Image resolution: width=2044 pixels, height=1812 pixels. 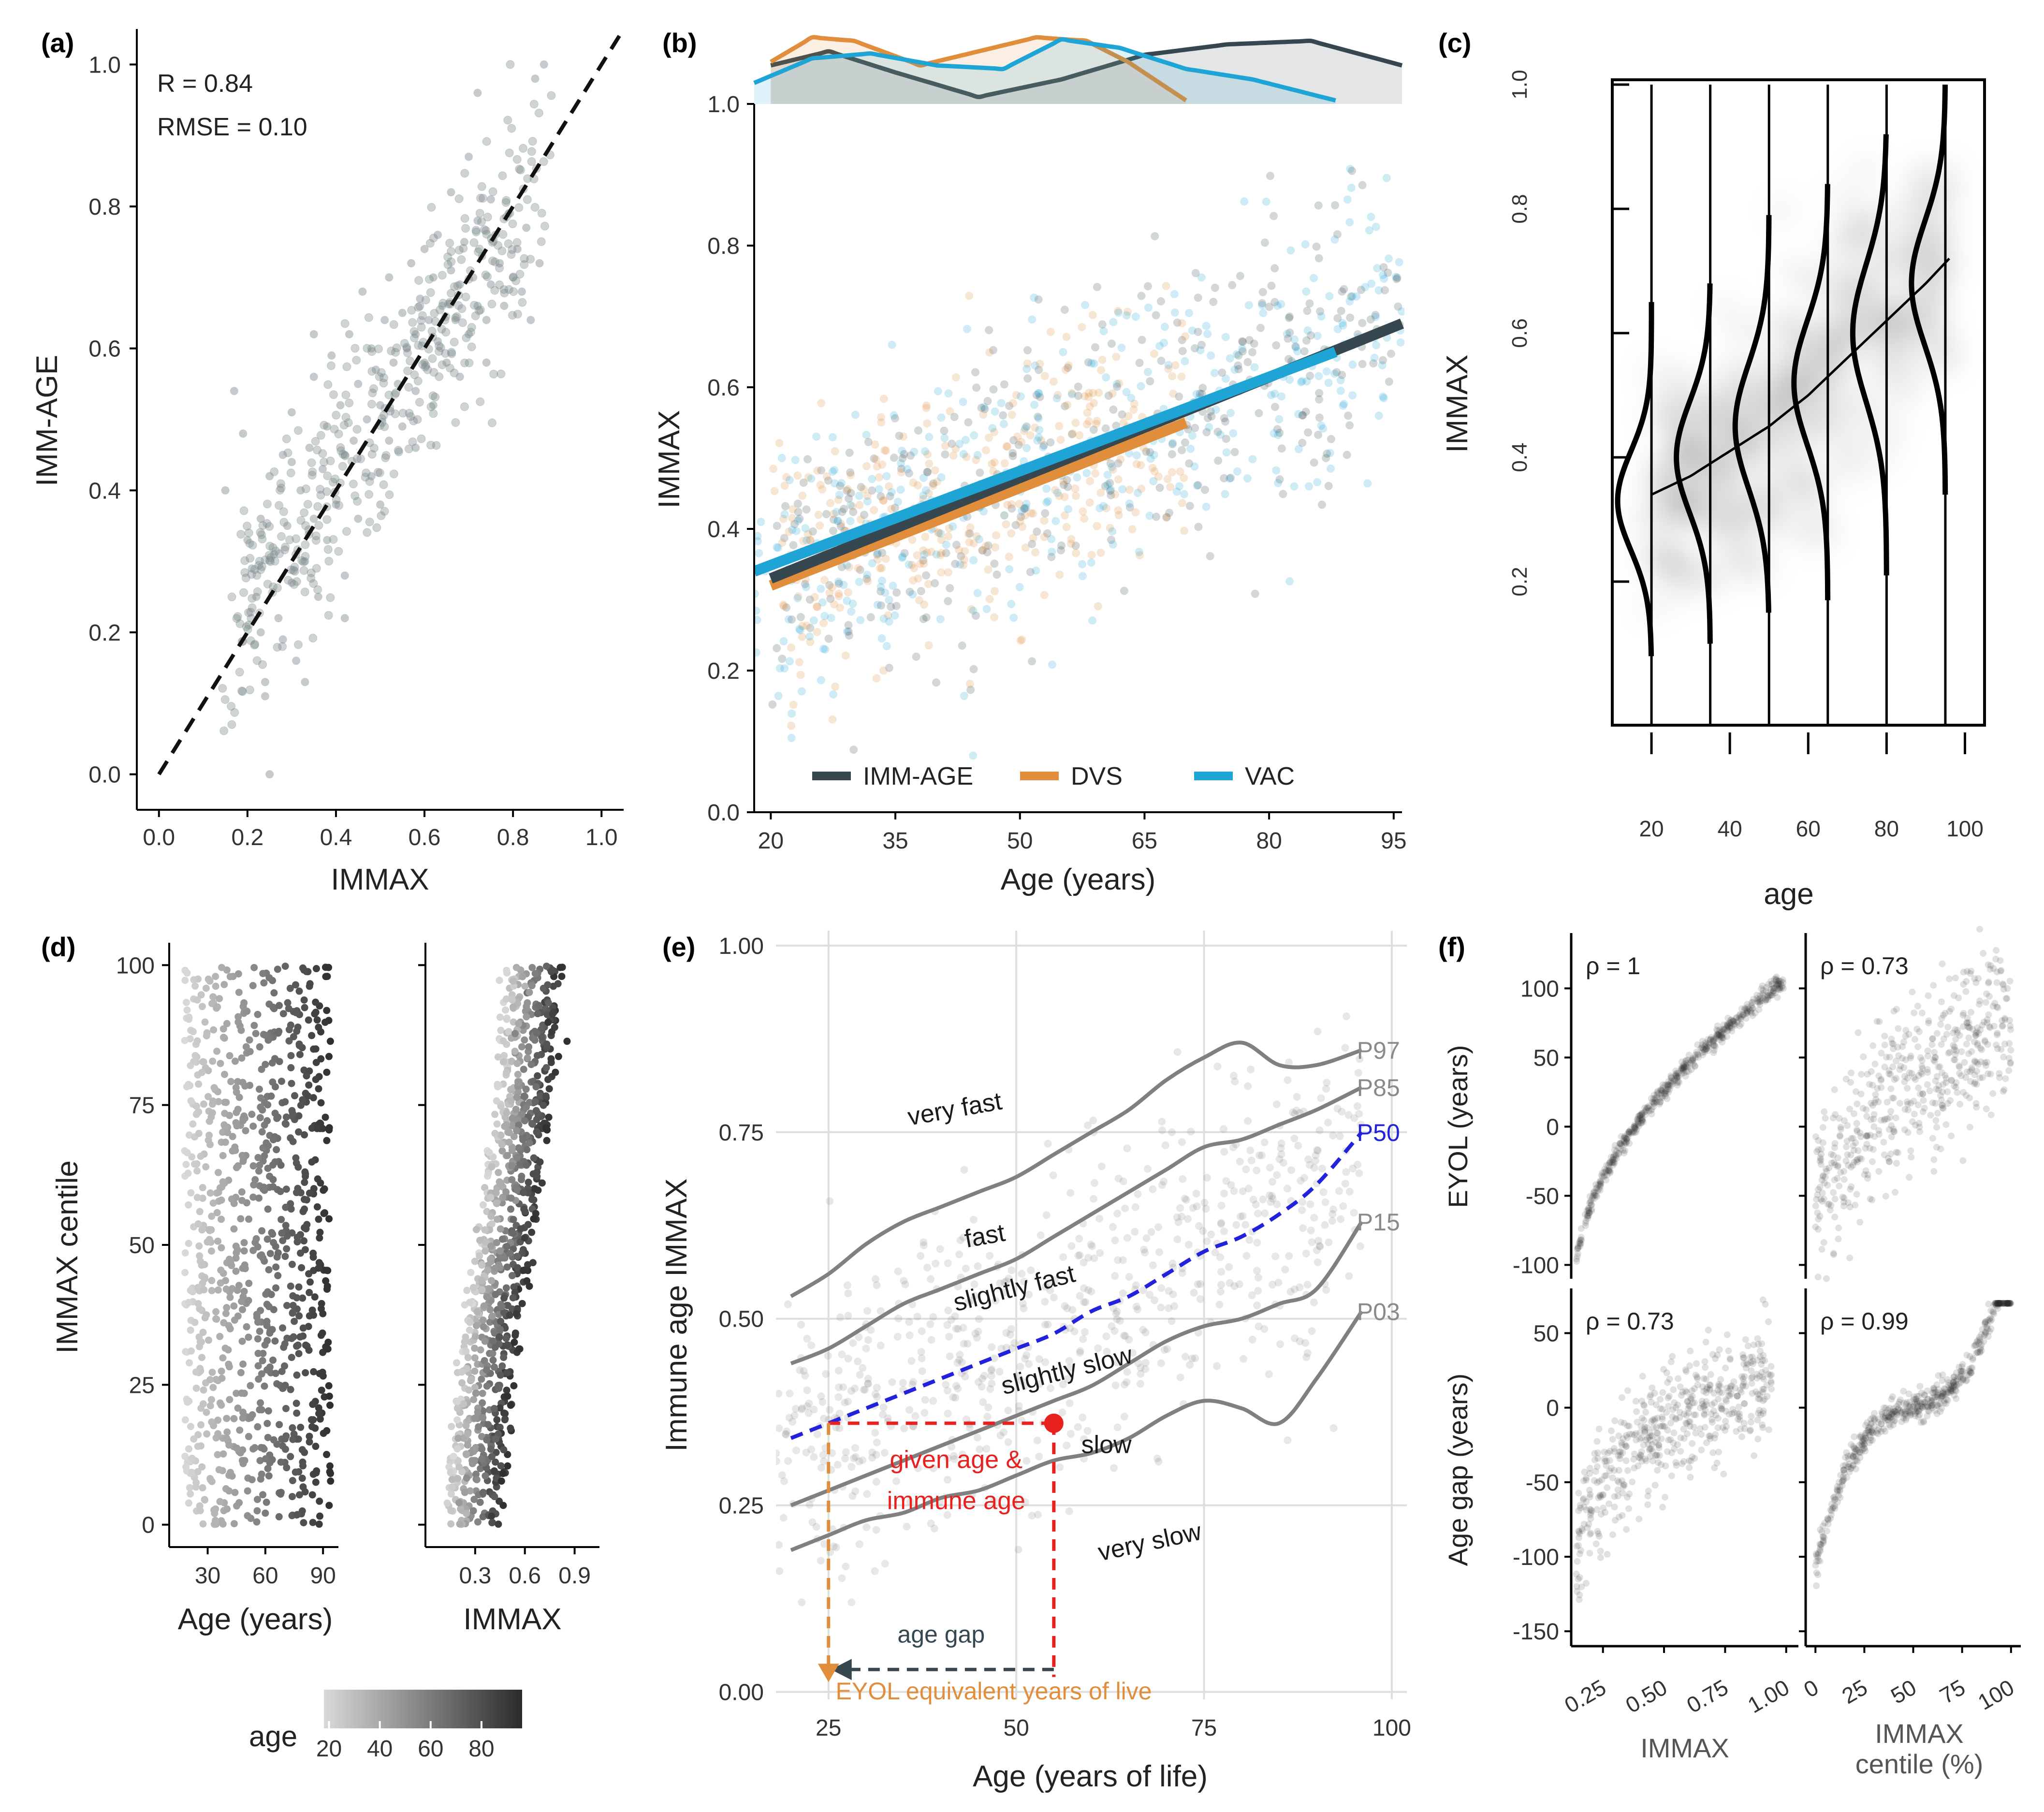 What do you see at coordinates (1451, 947) in the screenshot?
I see `panel-letter-f: (f)` at bounding box center [1451, 947].